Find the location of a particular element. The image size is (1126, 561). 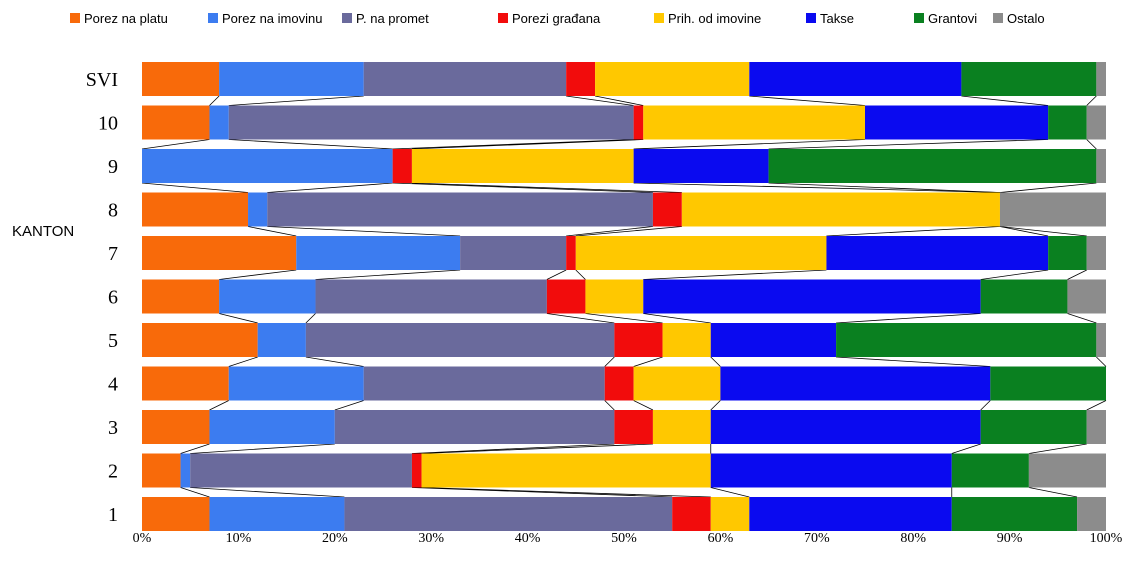

x-tick-label: 0% is located at coordinates (142, 538).